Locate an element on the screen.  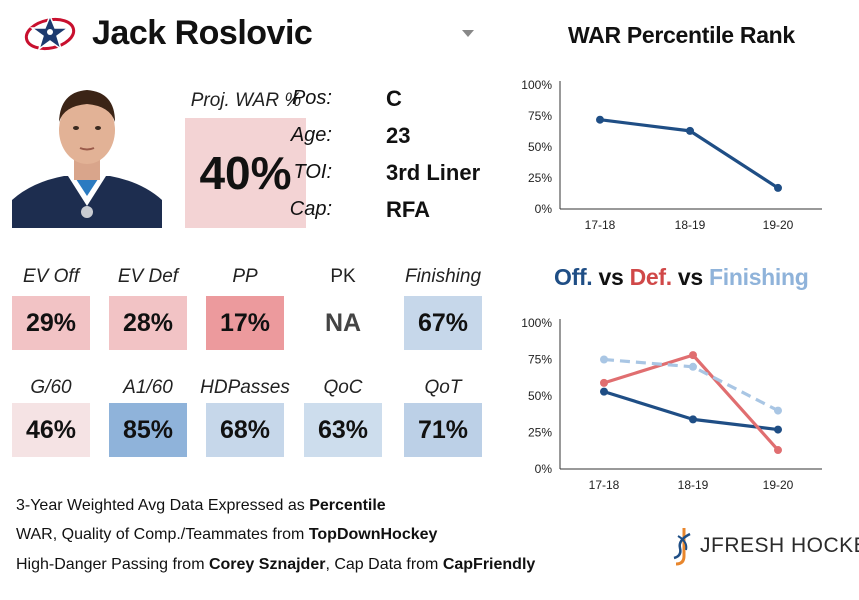
jfresh-logo-icon is located at coordinates (682, 547).